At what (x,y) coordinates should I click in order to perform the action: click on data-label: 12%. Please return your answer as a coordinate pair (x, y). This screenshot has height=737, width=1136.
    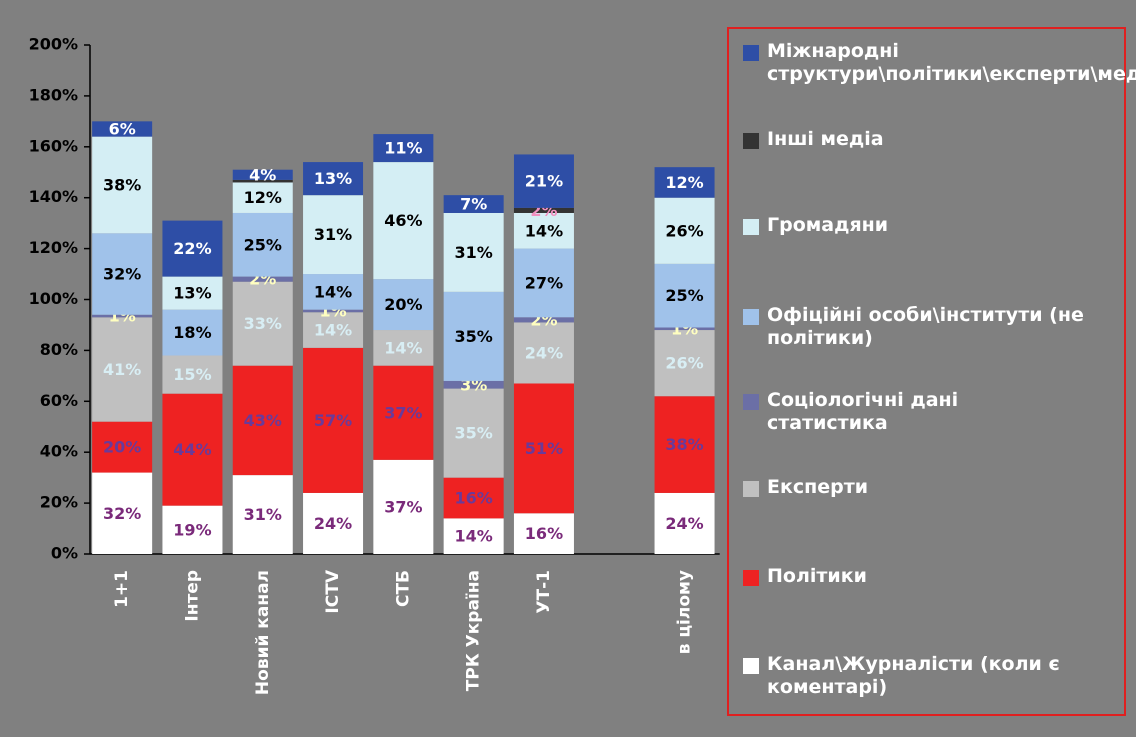
    Looking at the image, I should click on (684, 182).